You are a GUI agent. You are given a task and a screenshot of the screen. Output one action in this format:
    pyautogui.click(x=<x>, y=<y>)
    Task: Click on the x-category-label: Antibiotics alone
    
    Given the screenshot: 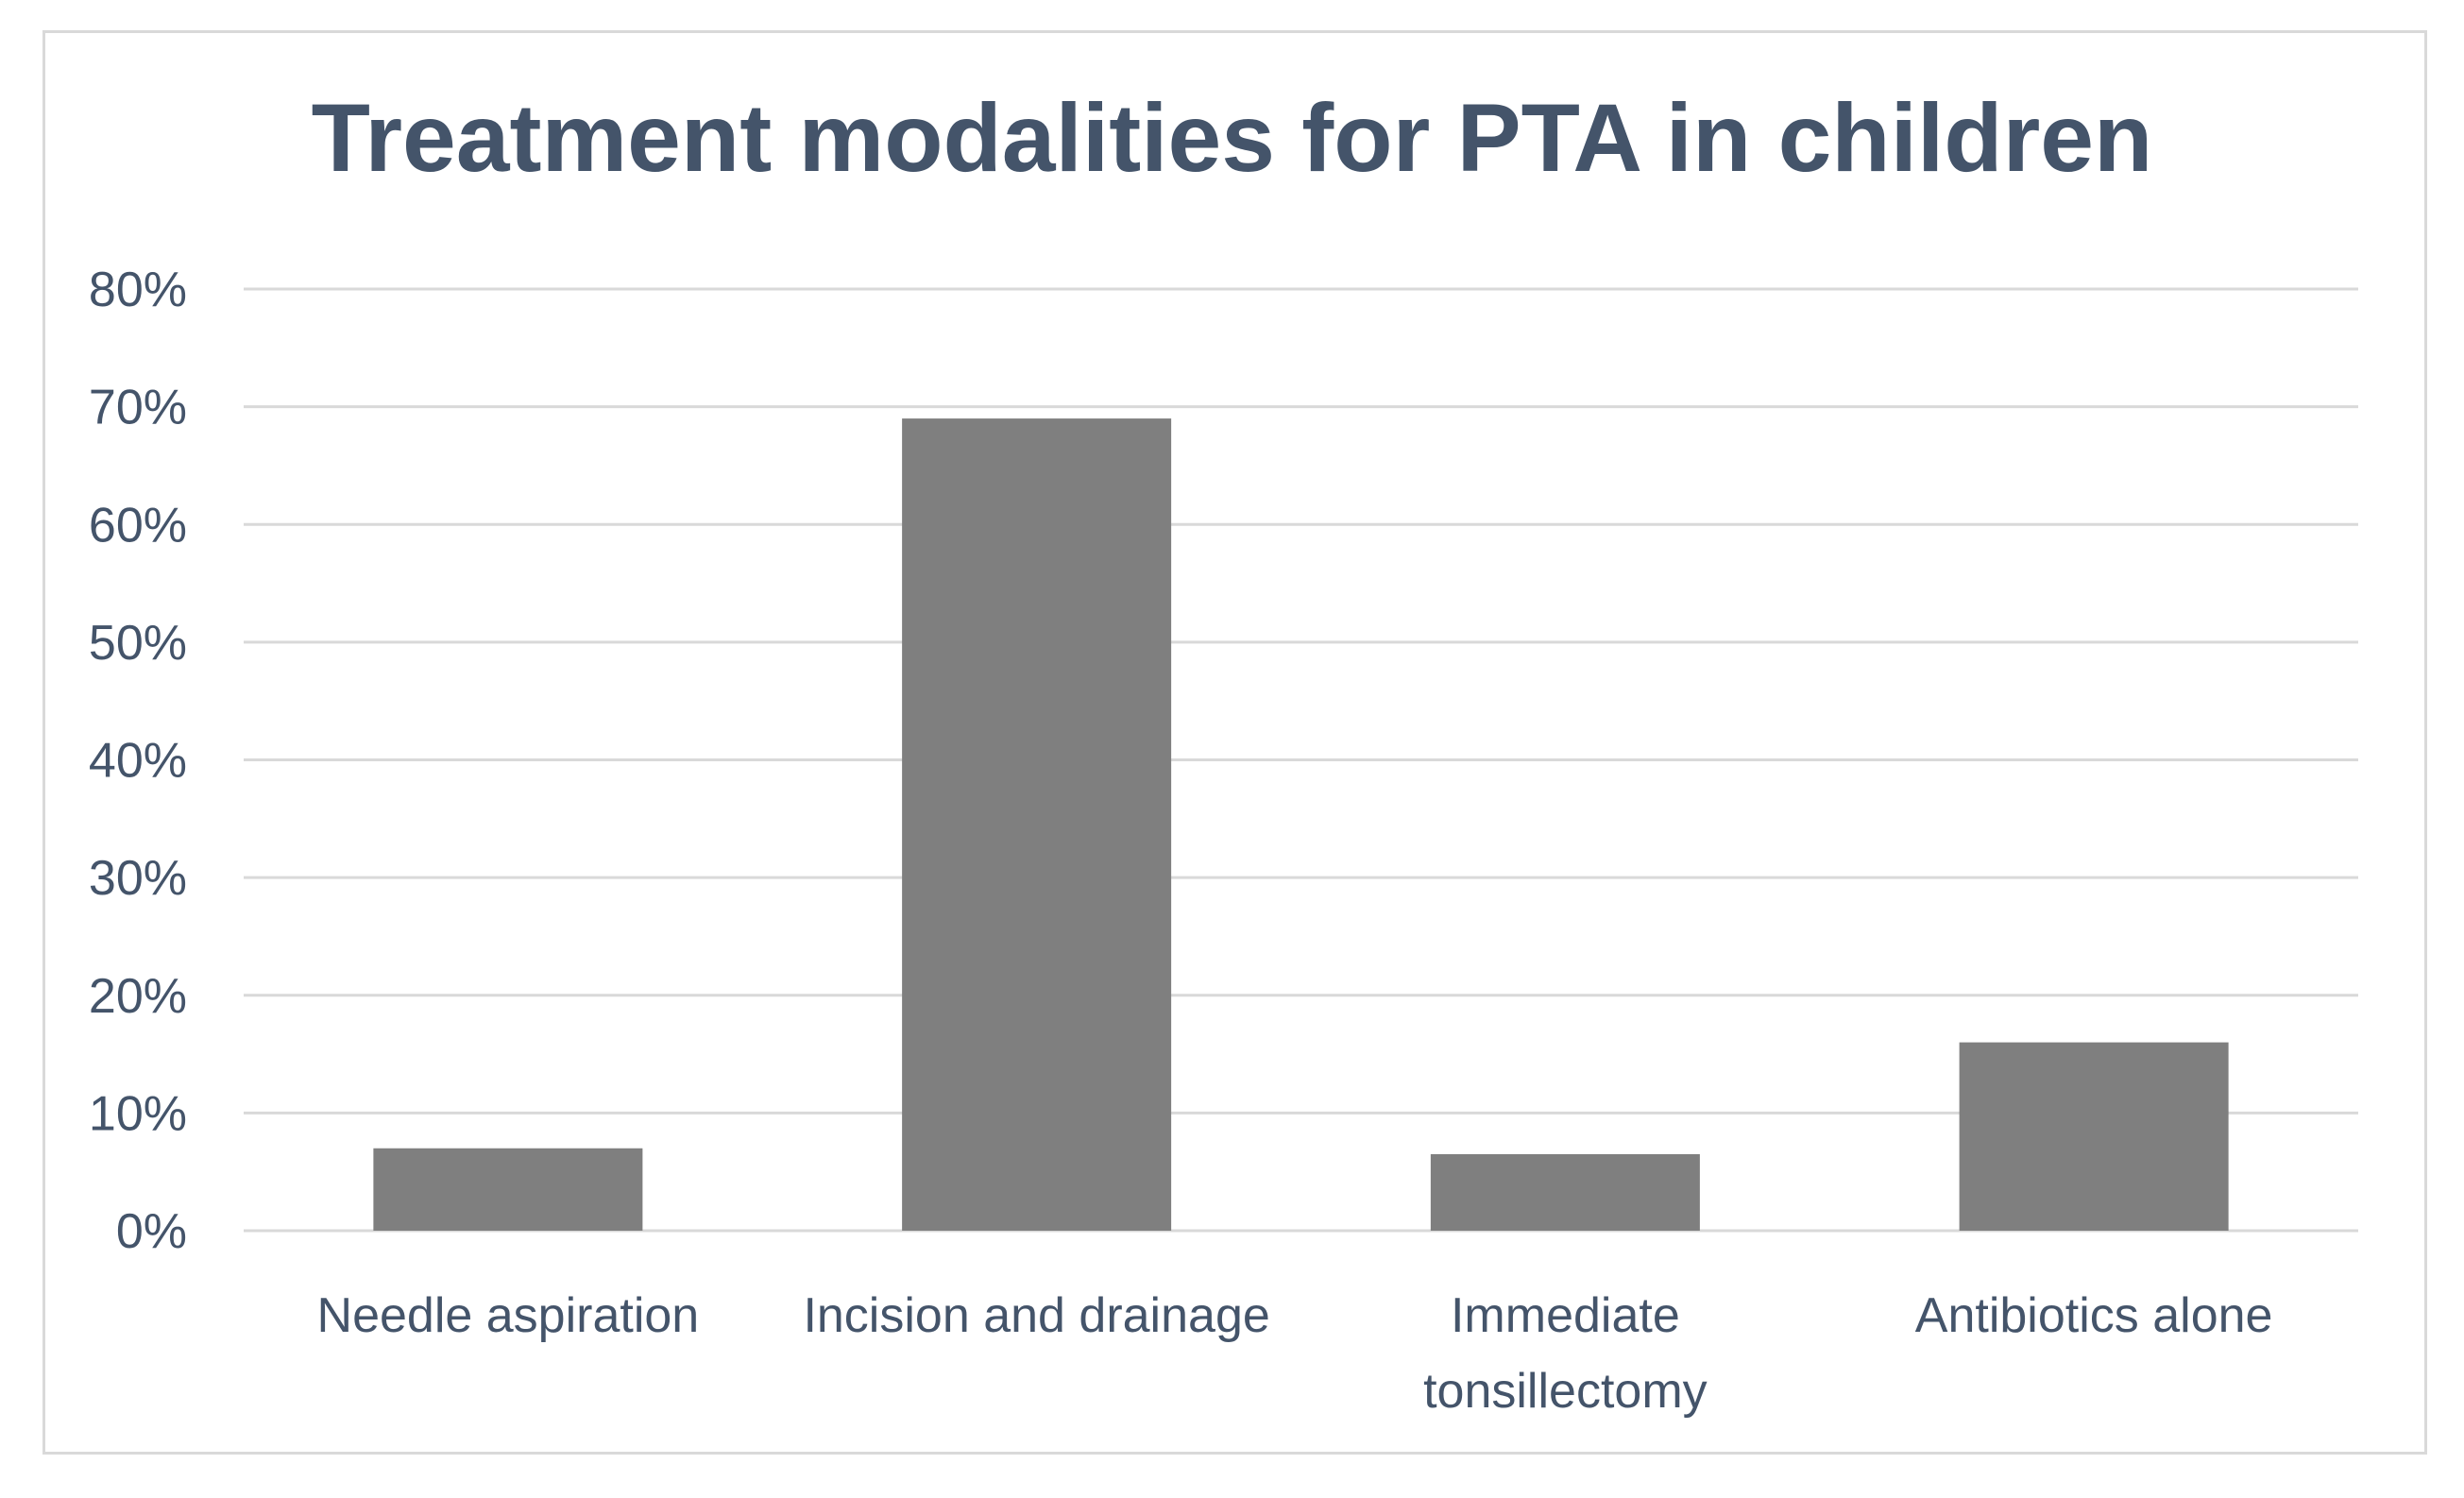 What is the action you would take?
    pyautogui.click(x=2094, y=1315)
    